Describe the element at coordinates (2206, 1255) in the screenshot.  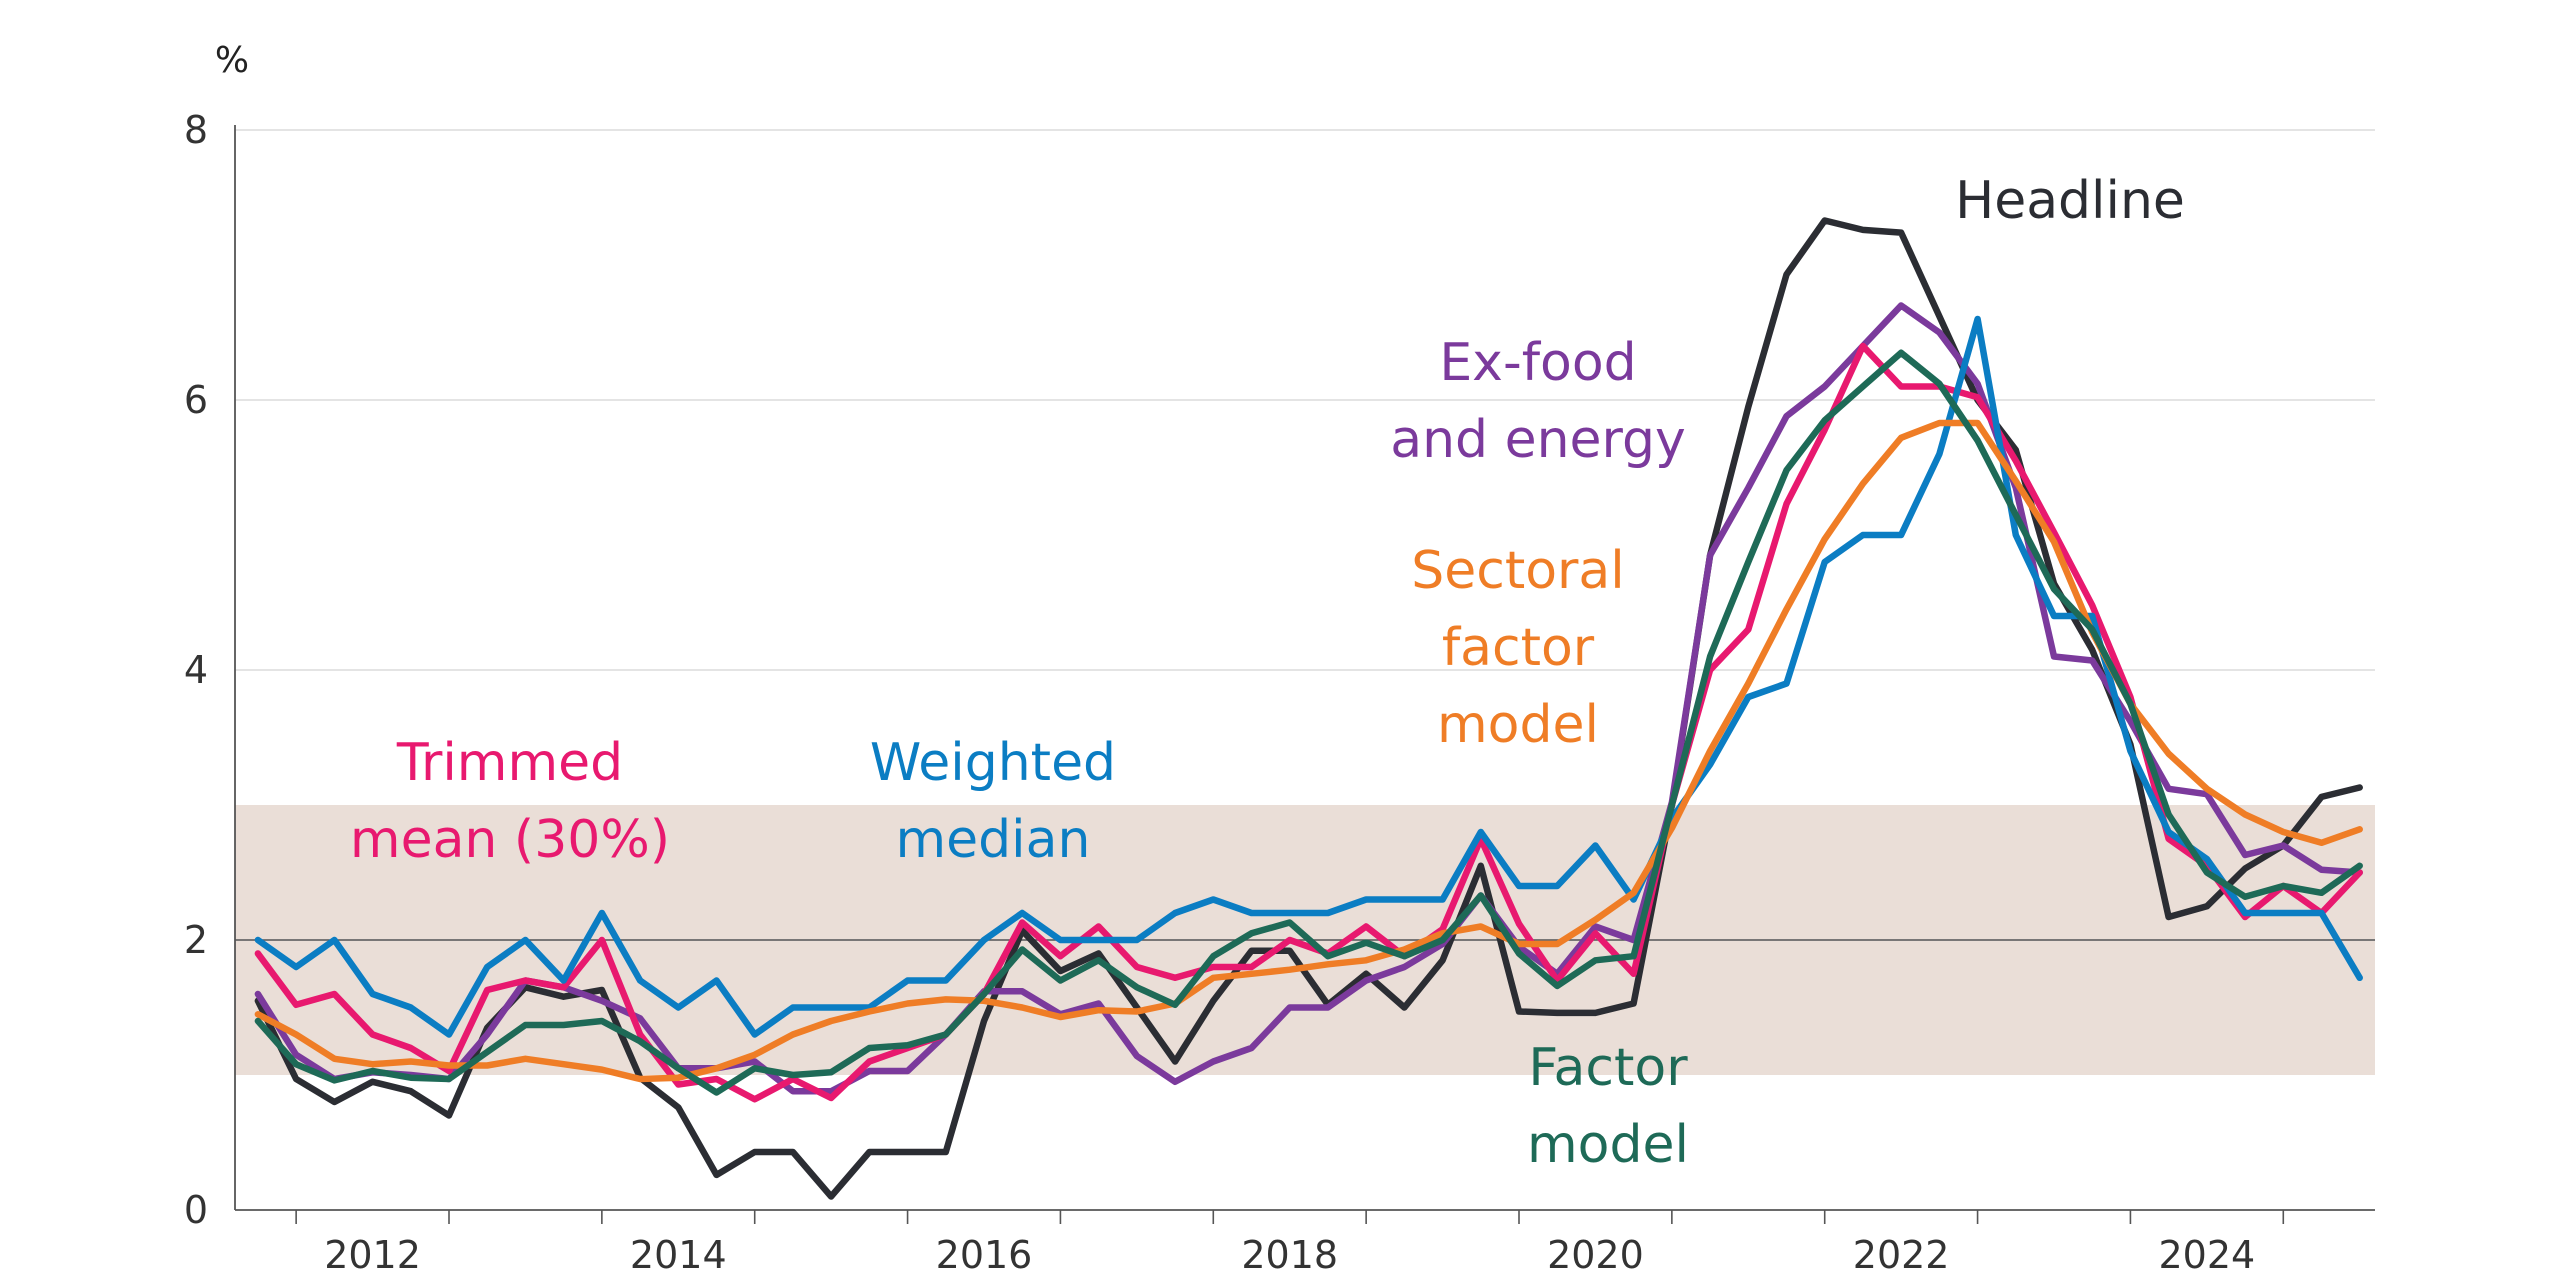
I see `x-tick-label: 2024` at that location.